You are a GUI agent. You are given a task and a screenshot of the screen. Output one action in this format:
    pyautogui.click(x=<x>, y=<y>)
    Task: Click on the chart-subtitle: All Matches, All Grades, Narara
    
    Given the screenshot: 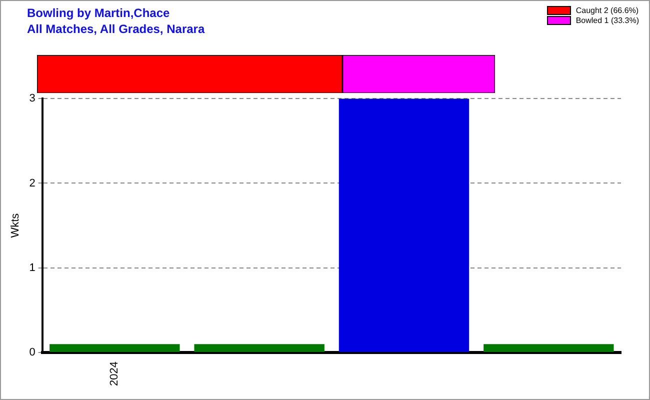 What is the action you would take?
    pyautogui.click(x=116, y=29)
    